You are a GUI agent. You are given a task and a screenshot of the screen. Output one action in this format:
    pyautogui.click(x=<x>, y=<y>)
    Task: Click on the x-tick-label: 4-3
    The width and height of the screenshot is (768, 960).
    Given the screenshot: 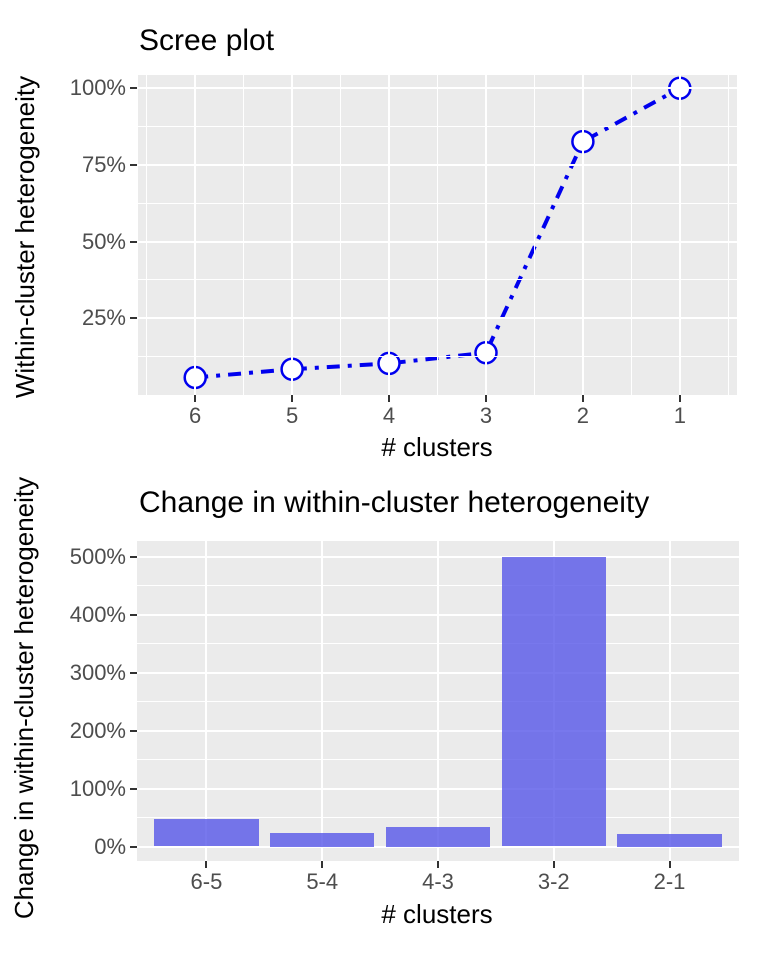 What is the action you would take?
    pyautogui.click(x=438, y=881)
    